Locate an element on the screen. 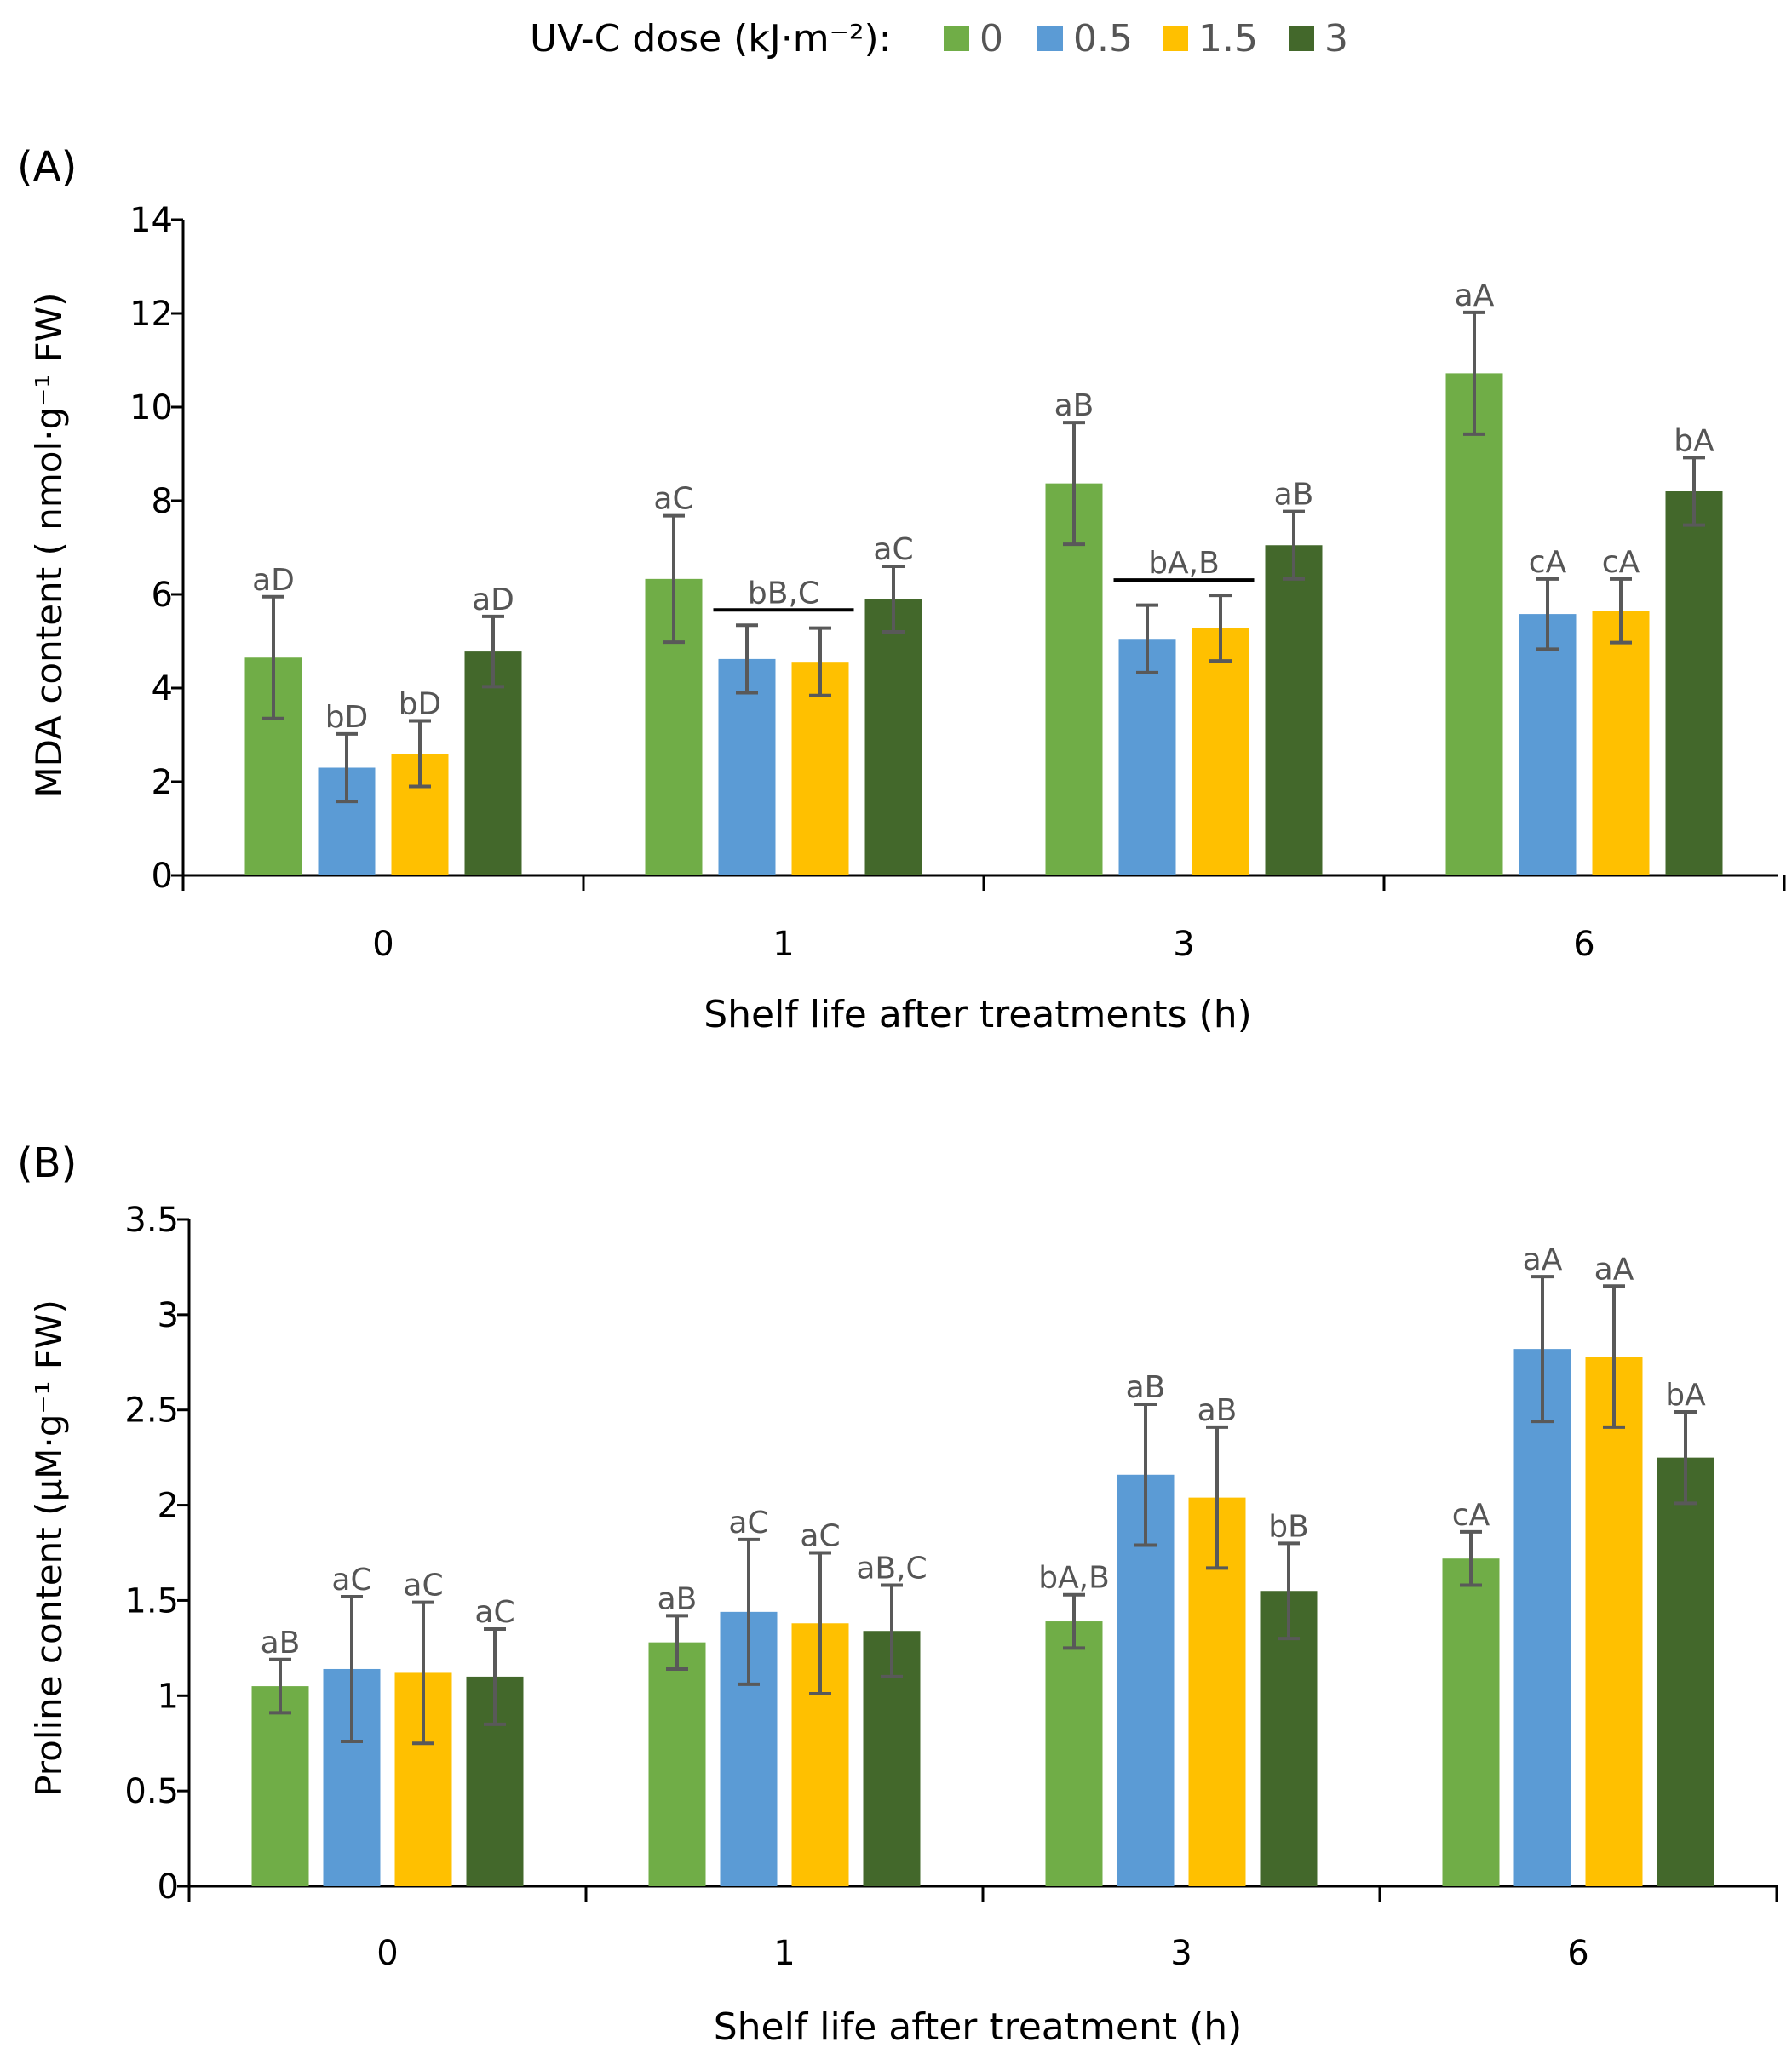 This screenshot has width=1792, height=2048. legend-items: 0 0.5 1.5 3 is located at coordinates (1146, 38).